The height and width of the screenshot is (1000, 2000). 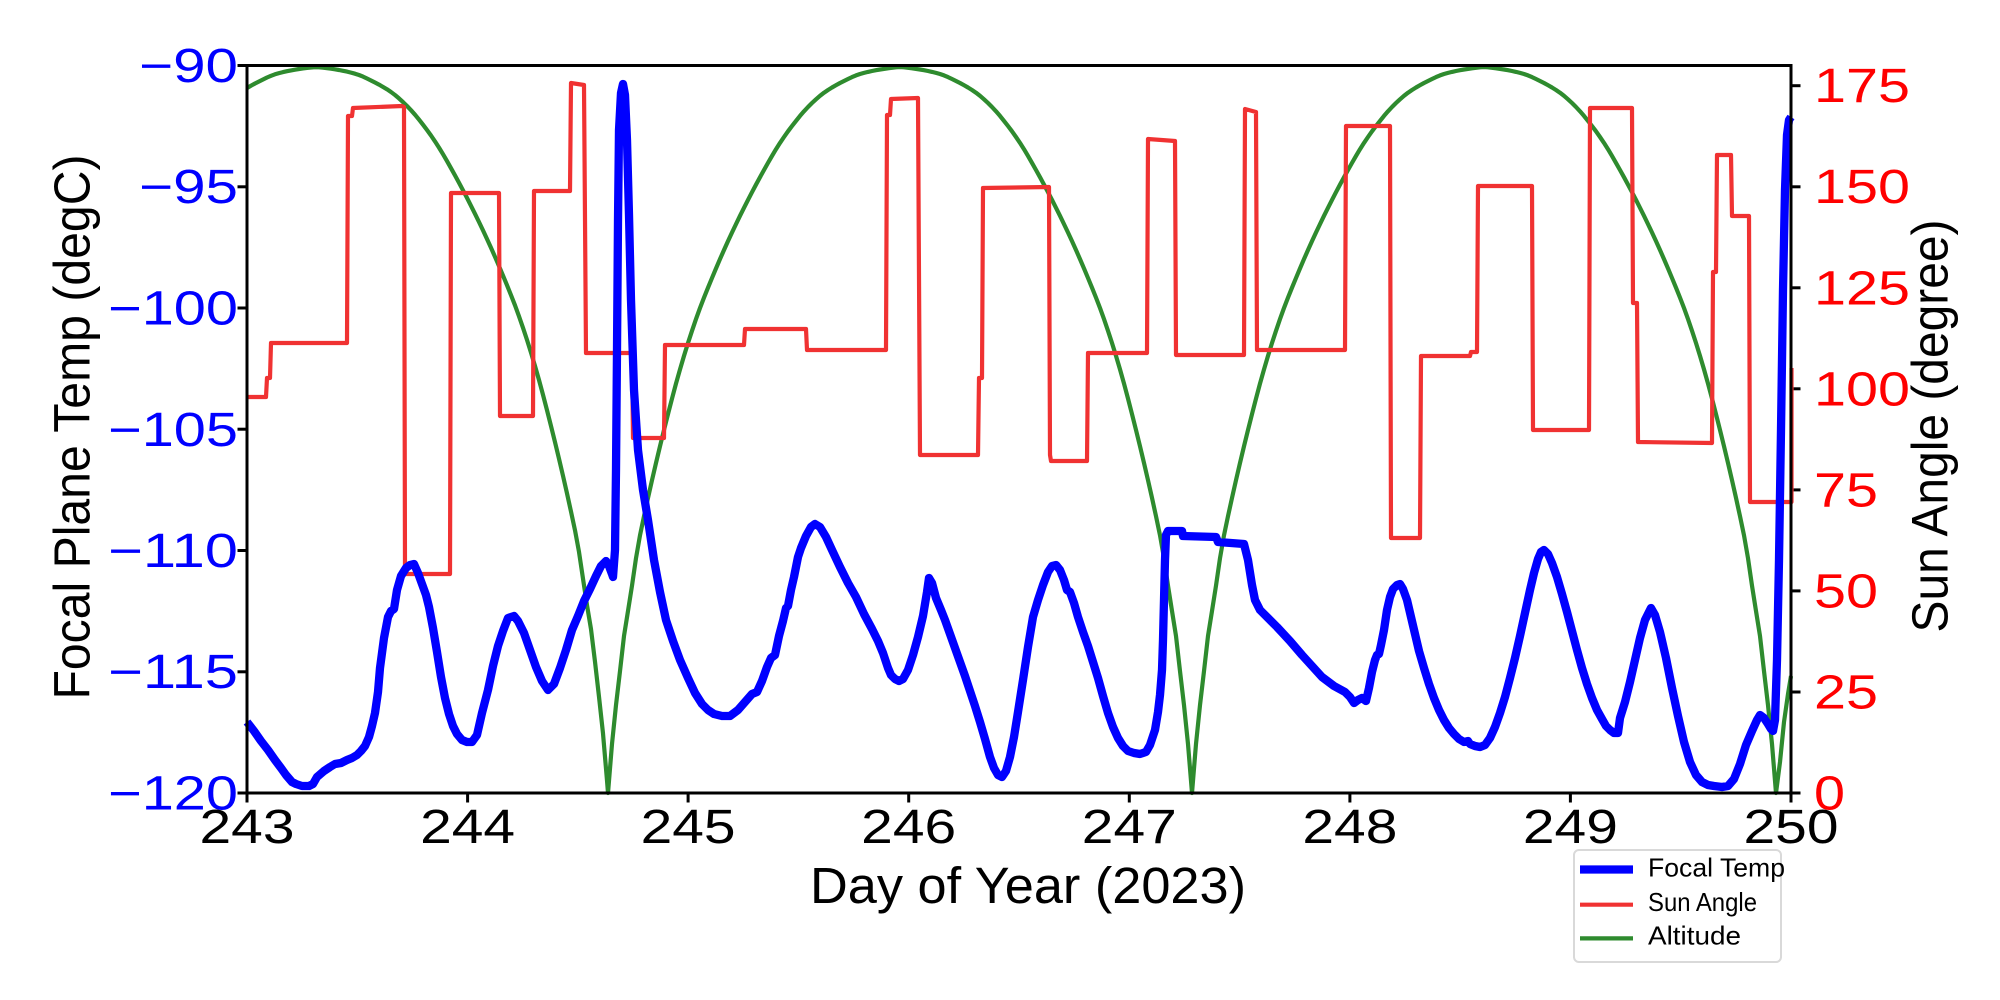 What do you see at coordinates (1846, 591) in the screenshot?
I see `svg-text: 50` at bounding box center [1846, 591].